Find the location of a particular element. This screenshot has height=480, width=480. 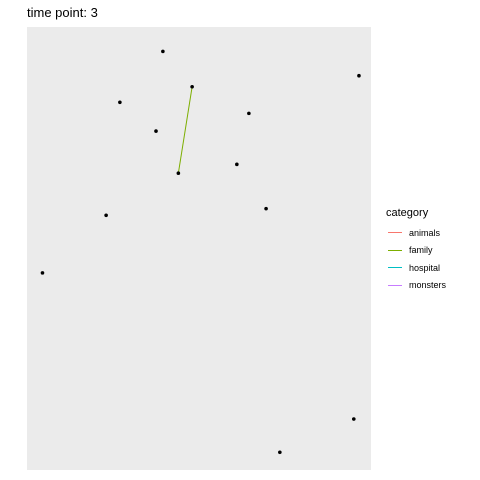

edge-layer is located at coordinates (185, 130).